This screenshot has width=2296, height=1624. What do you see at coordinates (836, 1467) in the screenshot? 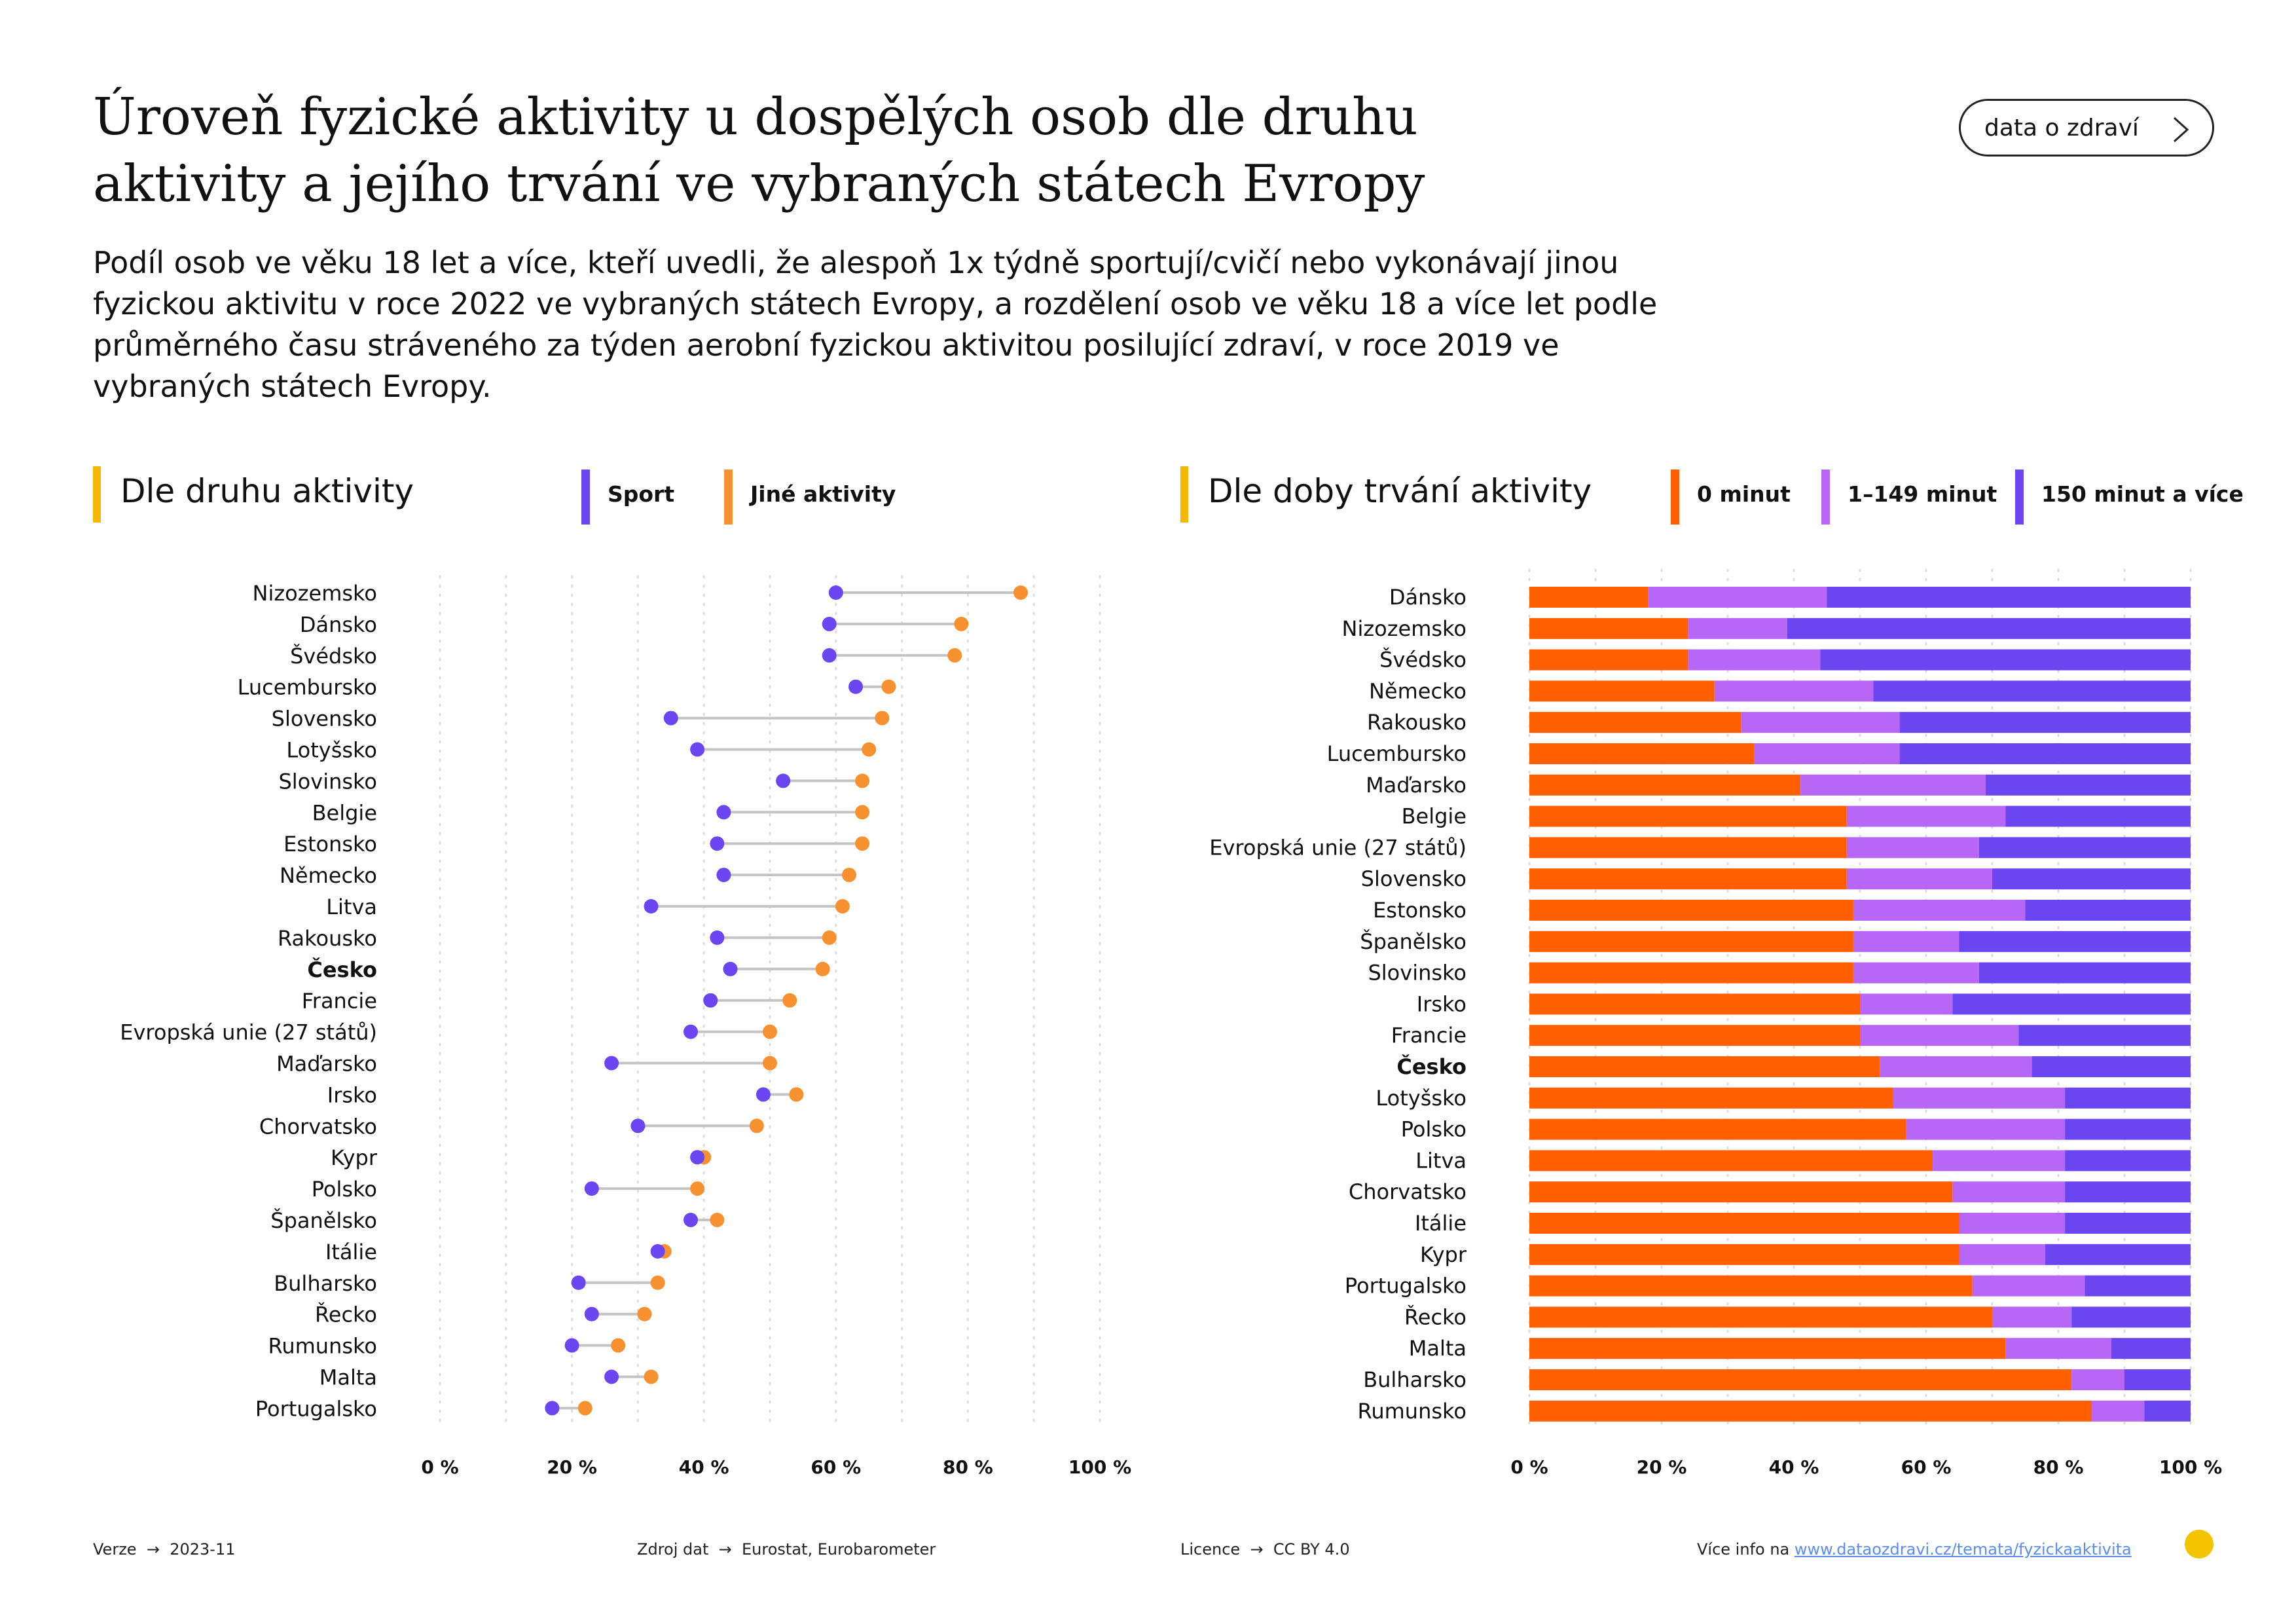
I see `chart1-x-tick: 60 %` at bounding box center [836, 1467].